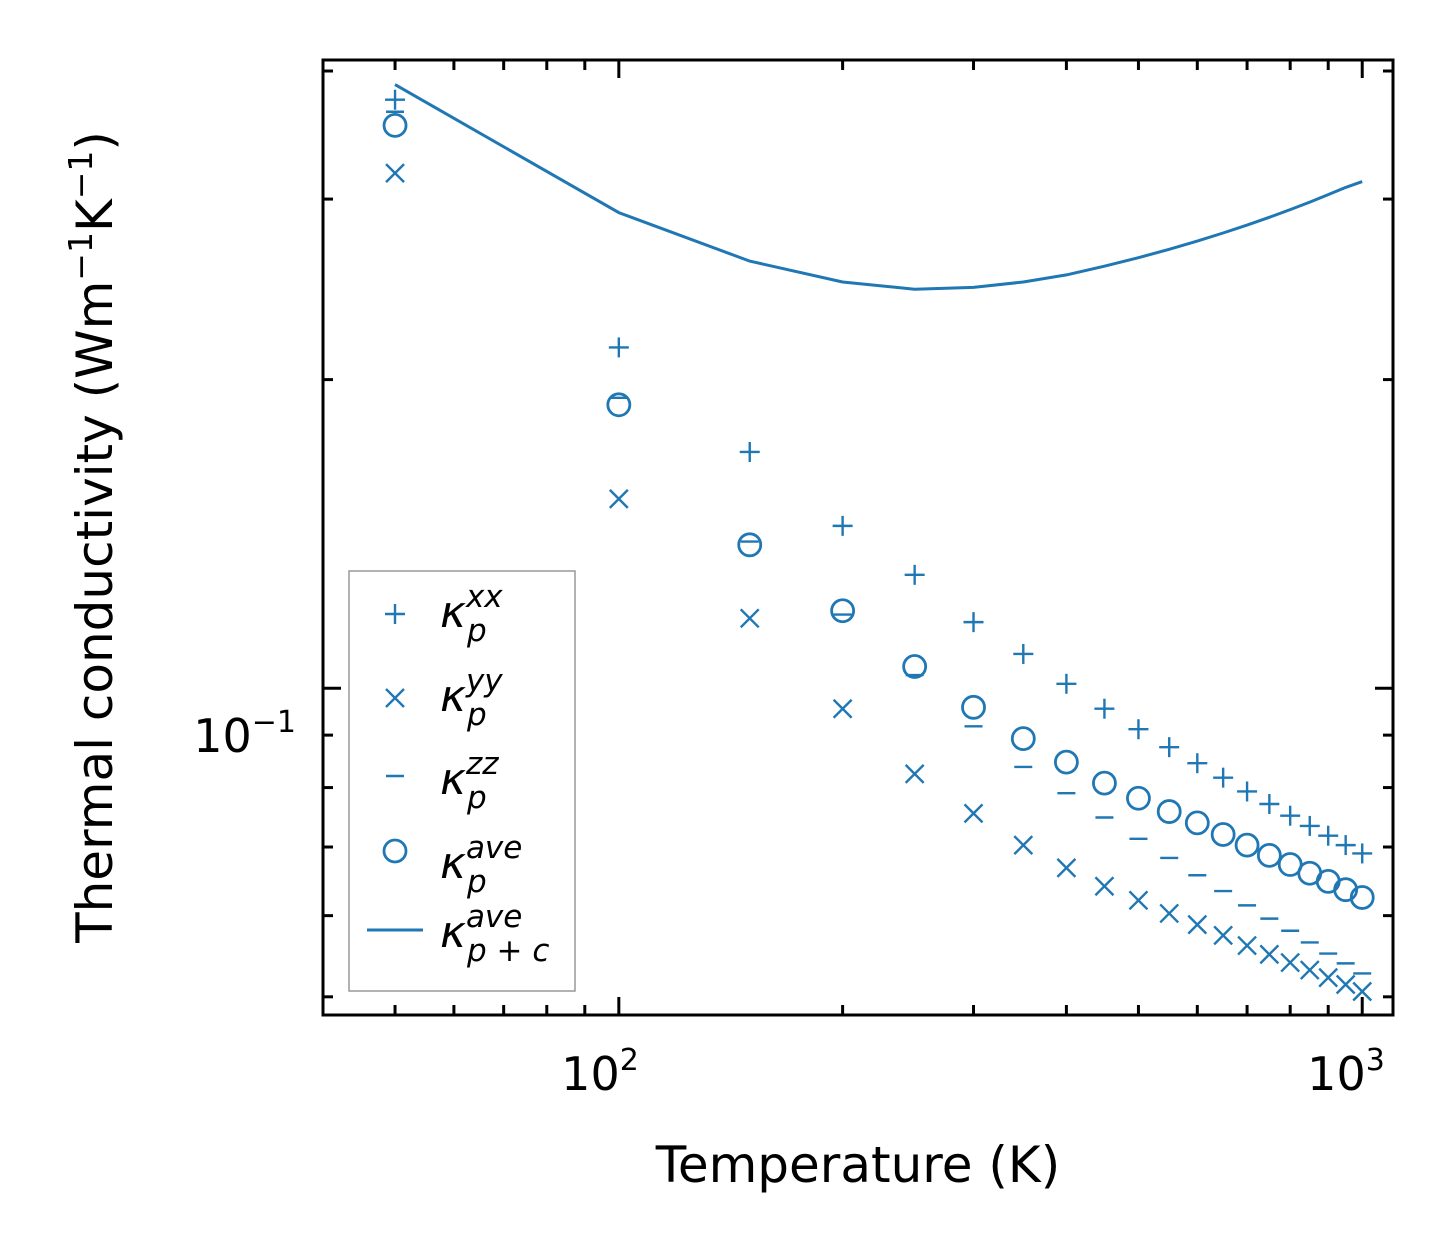 Image resolution: width=1454 pixels, height=1254 pixels. I want to click on legend-label-yy: κyy p, so click(471, 698).